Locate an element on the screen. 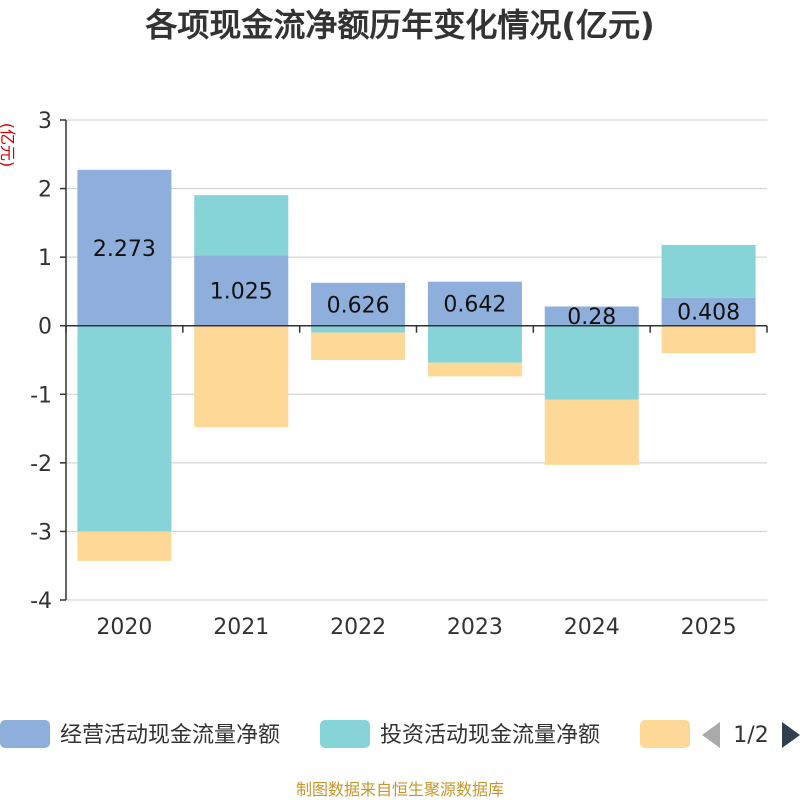 This screenshot has width=800, height=800. bar-value-label: 0.28 is located at coordinates (591, 317).